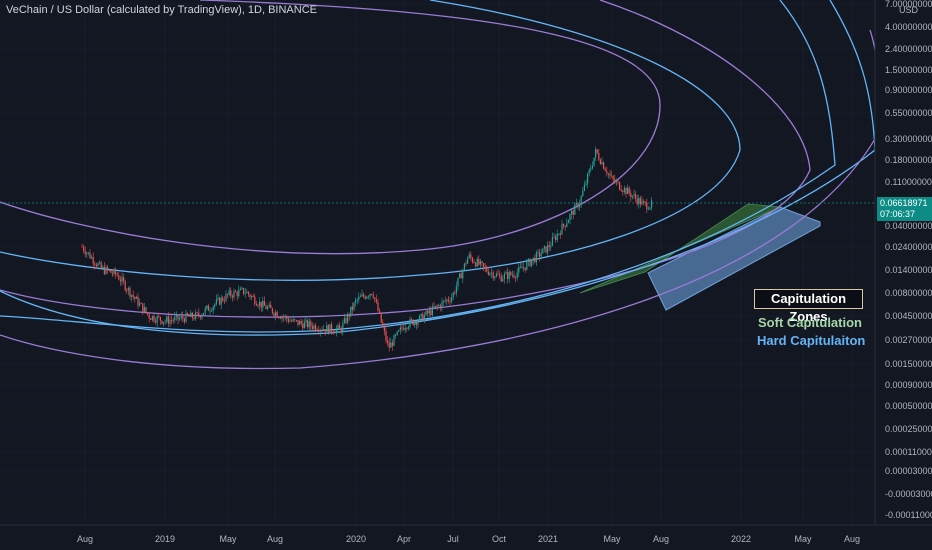 The image size is (932, 550). Describe the element at coordinates (908, 160) in the screenshot. I see `y-tick-label: 0.18000000` at that location.